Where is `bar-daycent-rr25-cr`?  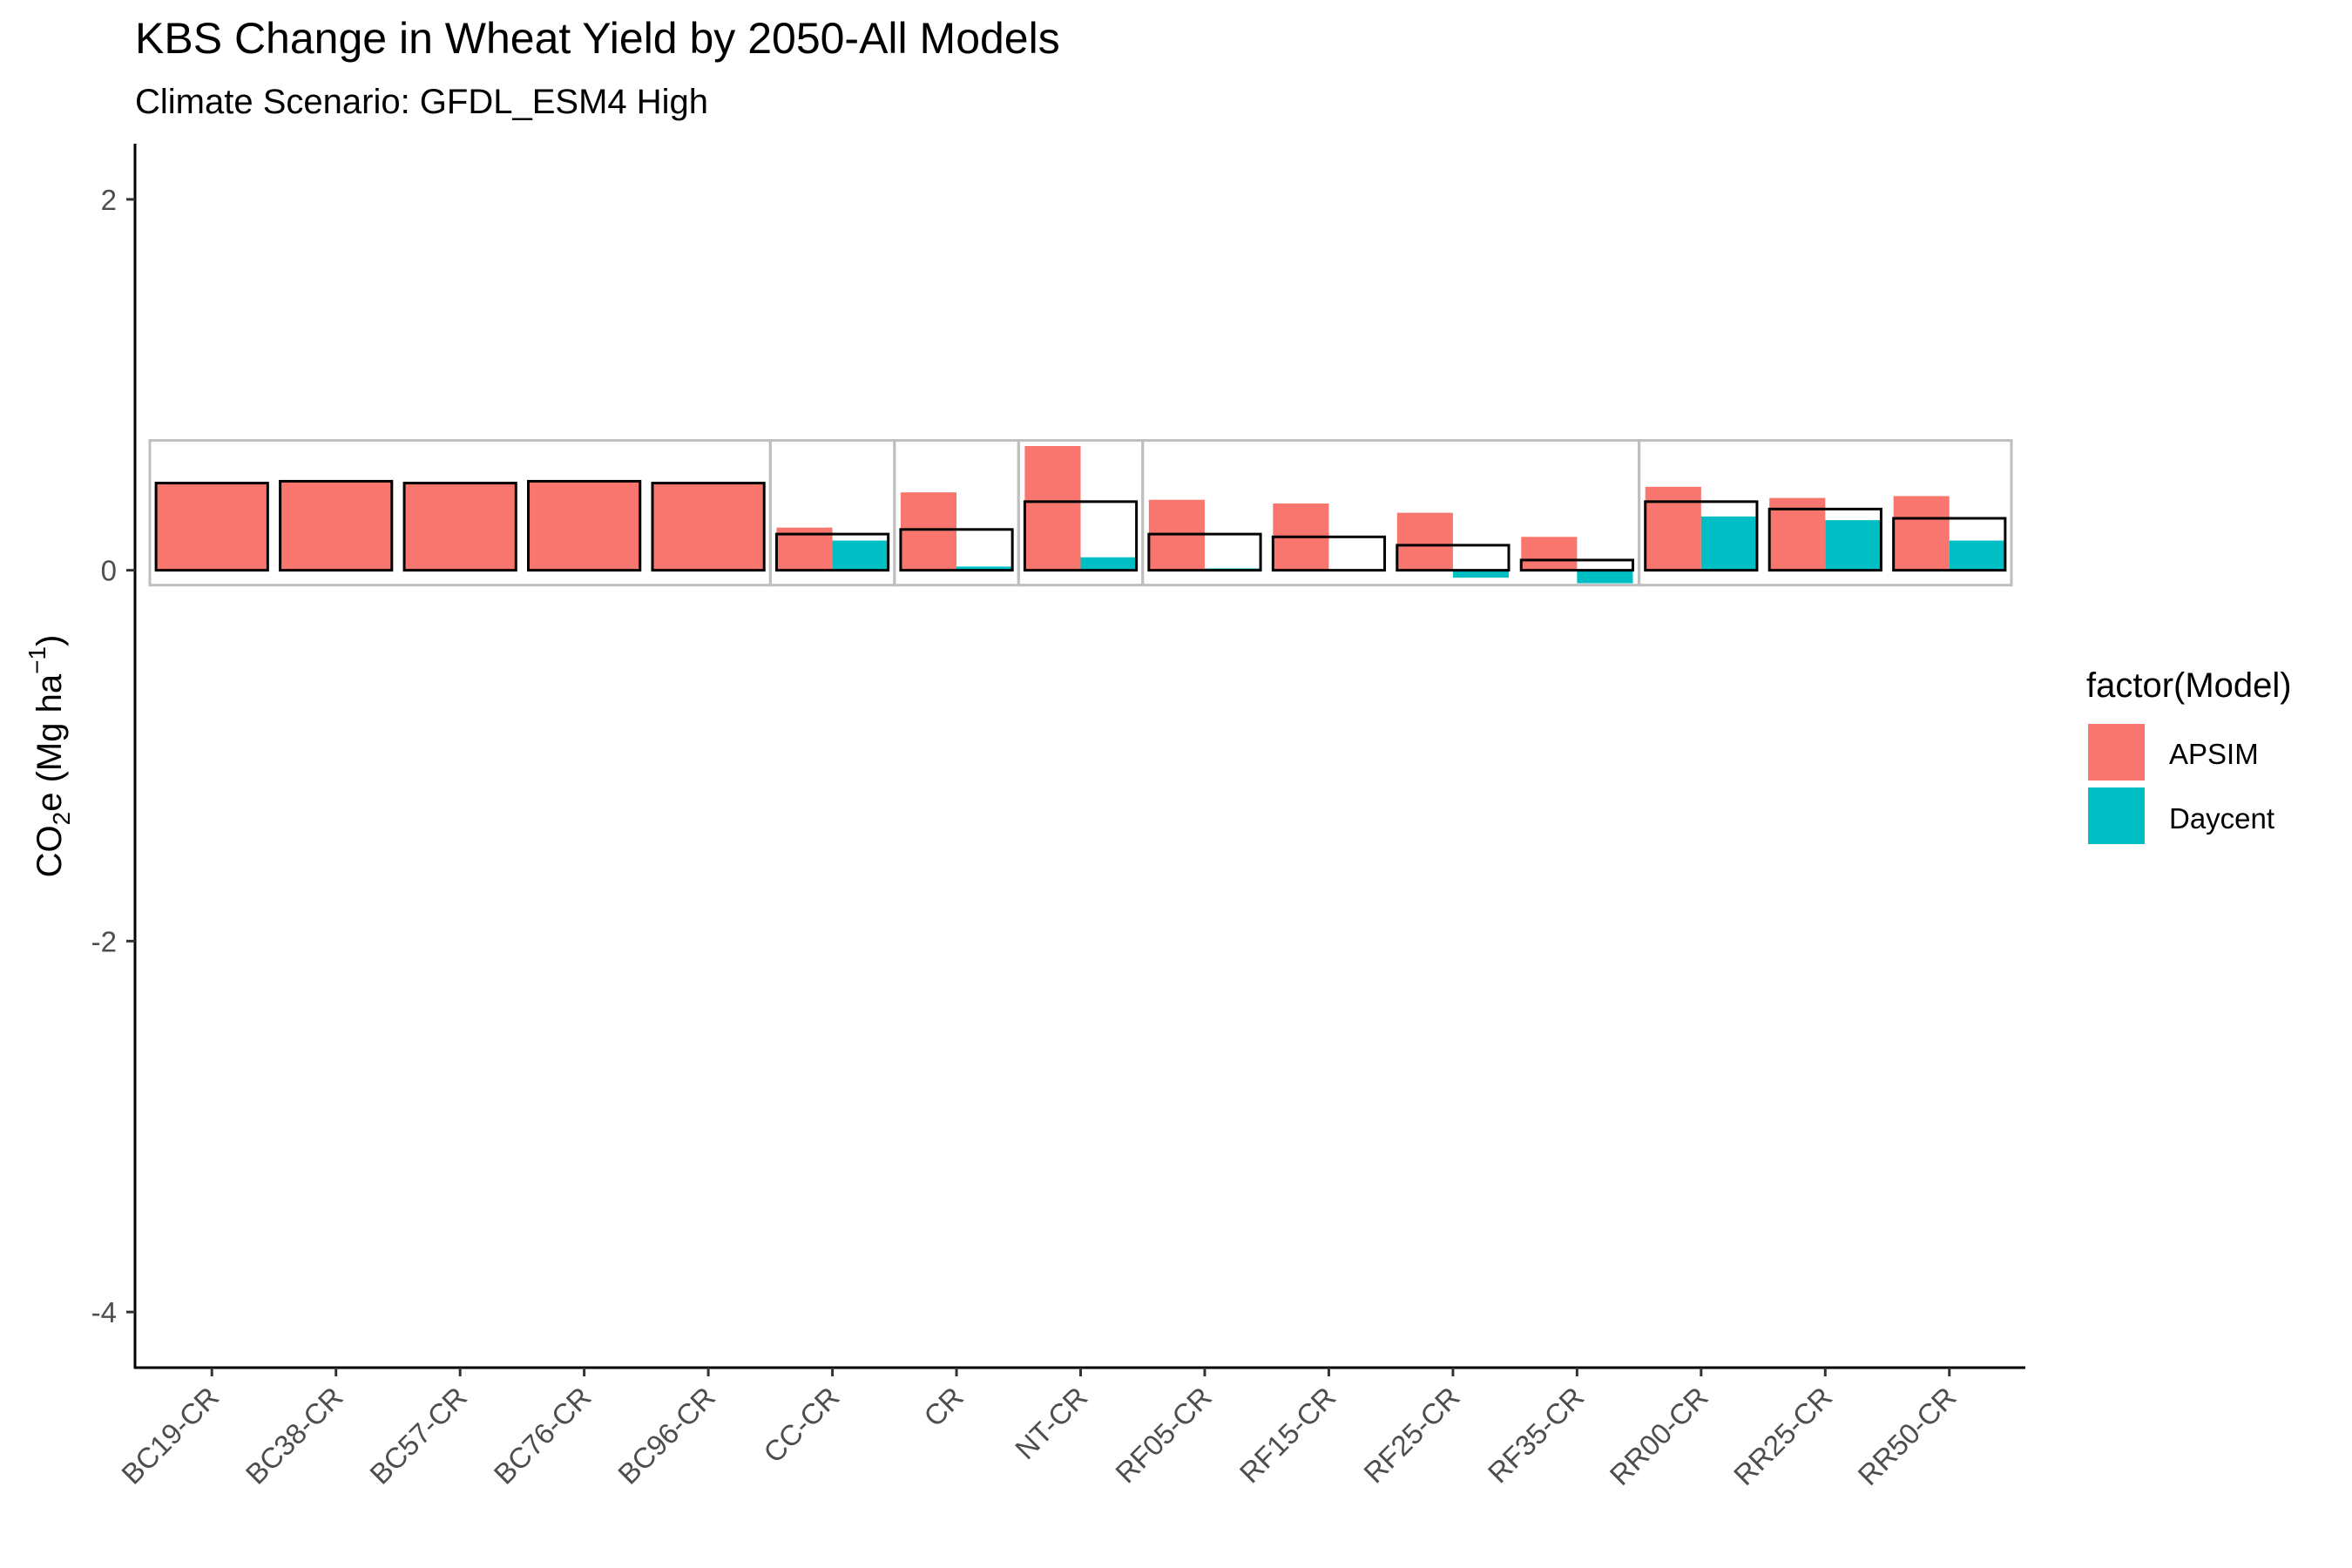 bar-daycent-rr25-cr is located at coordinates (1854, 545).